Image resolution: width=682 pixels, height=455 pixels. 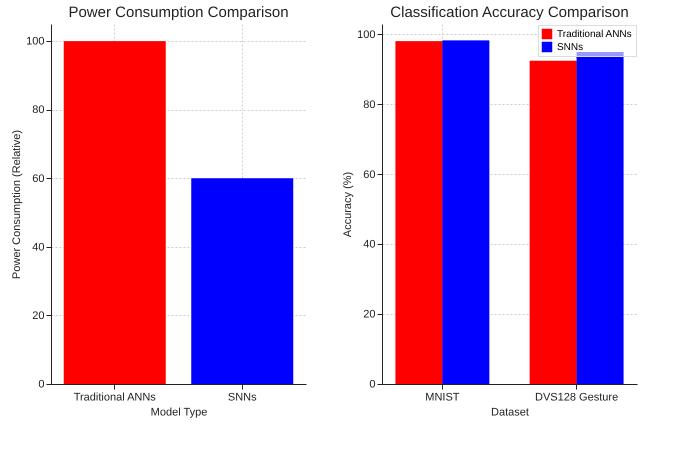 I want to click on chart-title: Classification Accuracy Comparison, so click(x=509, y=12).